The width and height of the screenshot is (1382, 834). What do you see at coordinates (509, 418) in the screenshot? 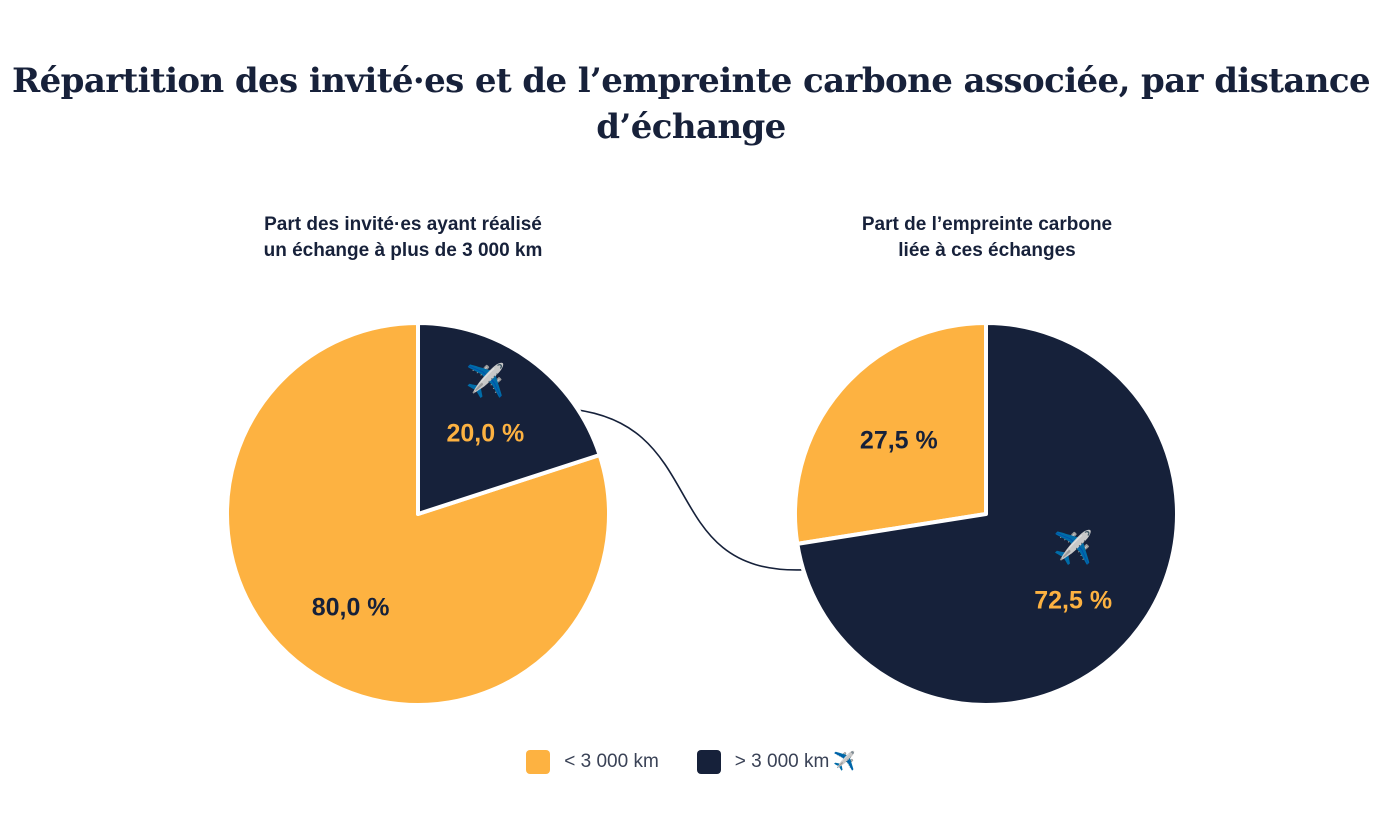
I see `pie-1-slice-long` at bounding box center [509, 418].